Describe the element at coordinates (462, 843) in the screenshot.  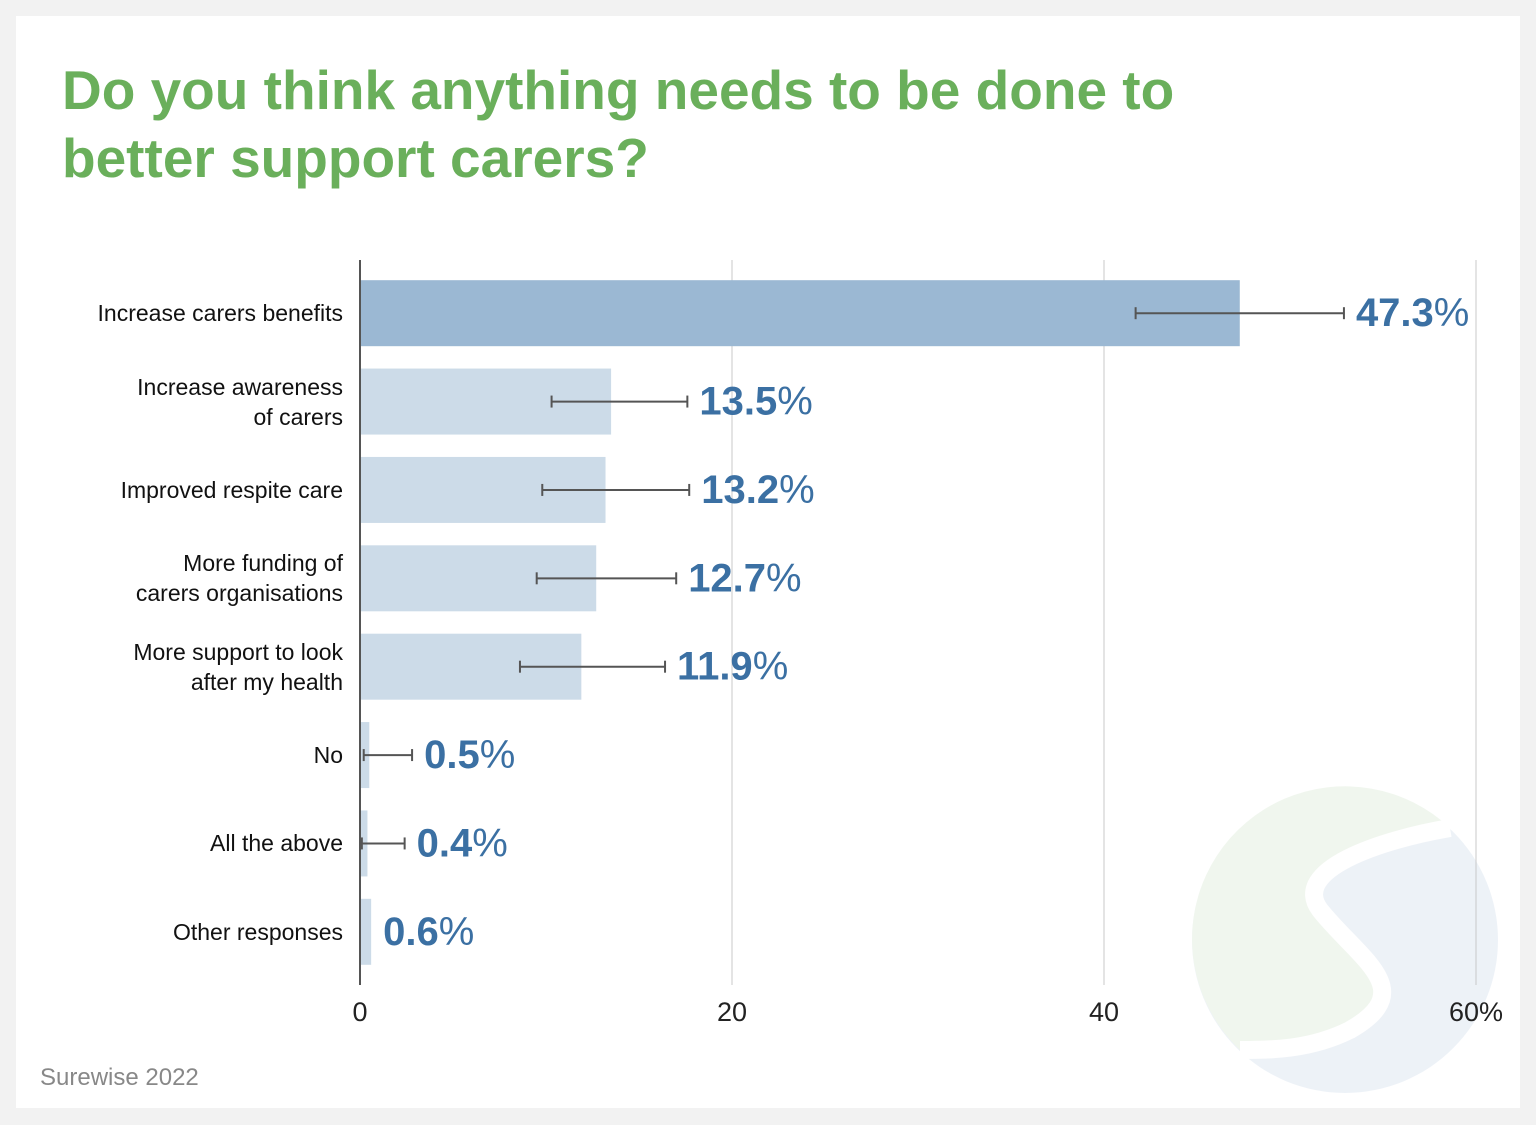
I see `value-label: 0.4%` at that location.